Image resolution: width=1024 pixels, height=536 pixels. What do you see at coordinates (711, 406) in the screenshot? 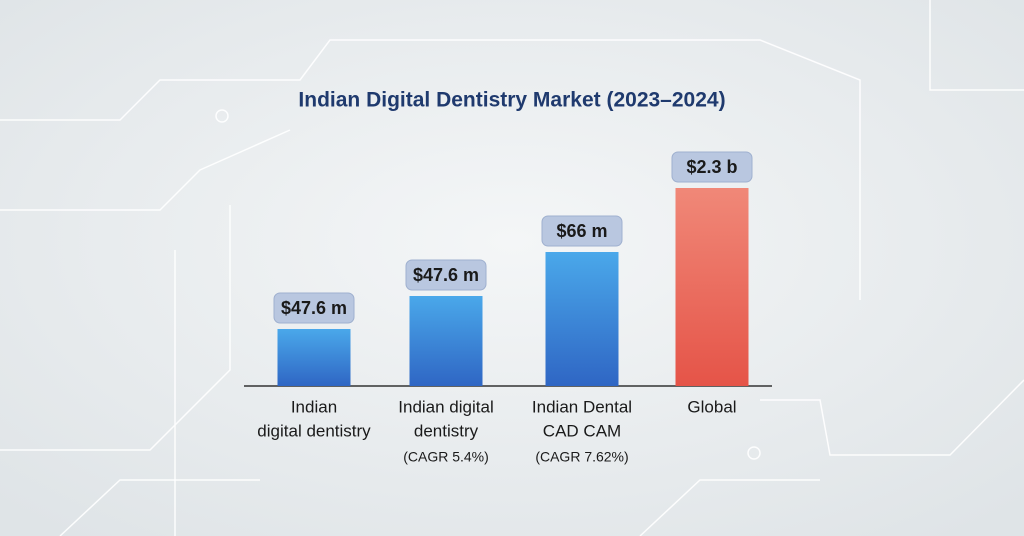
I see `category-label: Global` at bounding box center [711, 406].